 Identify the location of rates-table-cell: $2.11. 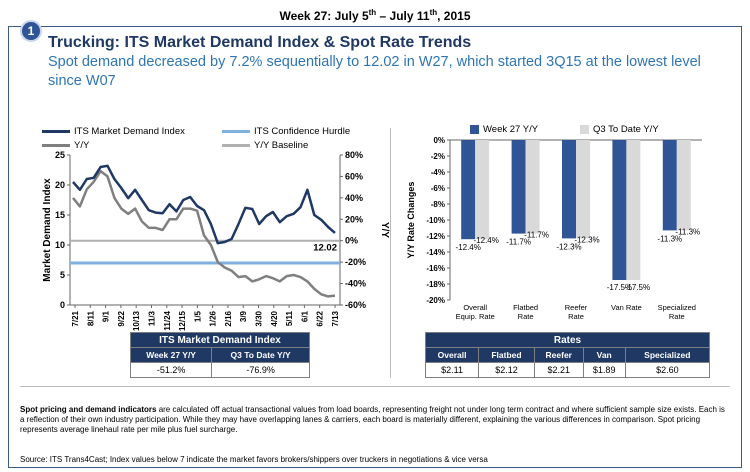
(452, 370).